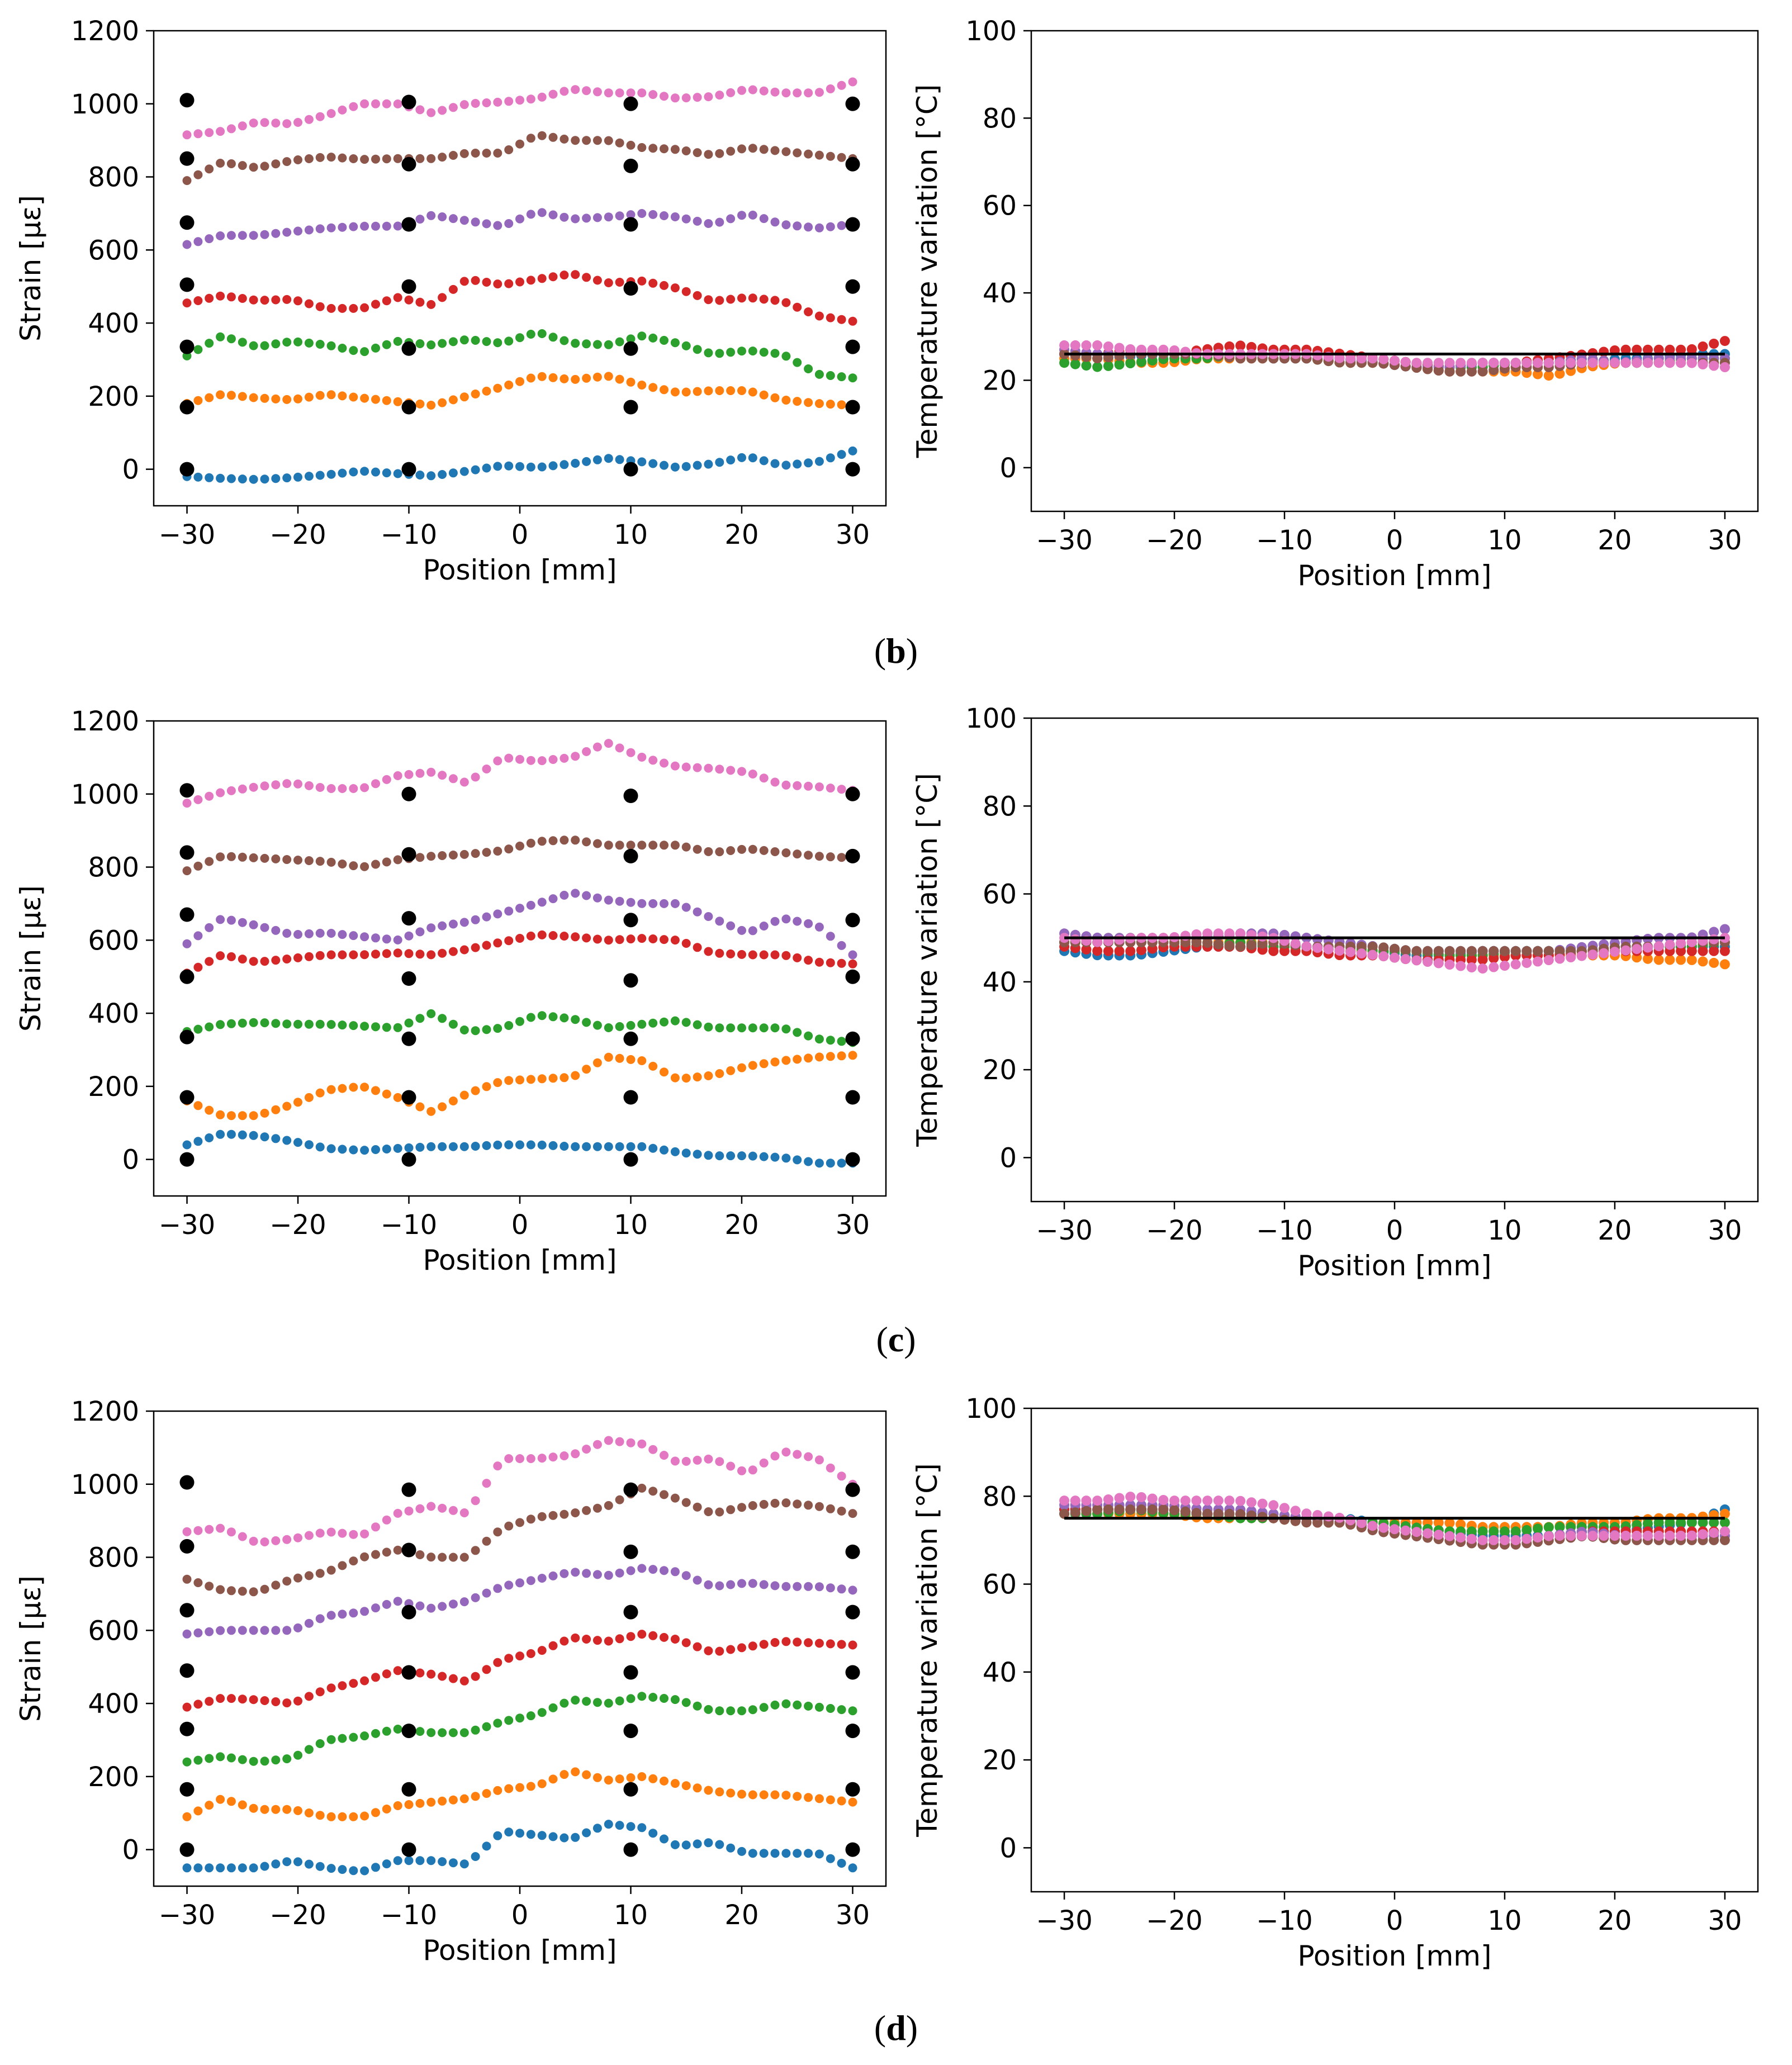 The height and width of the screenshot is (2065, 1792). What do you see at coordinates (1174, 1230) in the screenshot?
I see `x-tick-label: −20` at bounding box center [1174, 1230].